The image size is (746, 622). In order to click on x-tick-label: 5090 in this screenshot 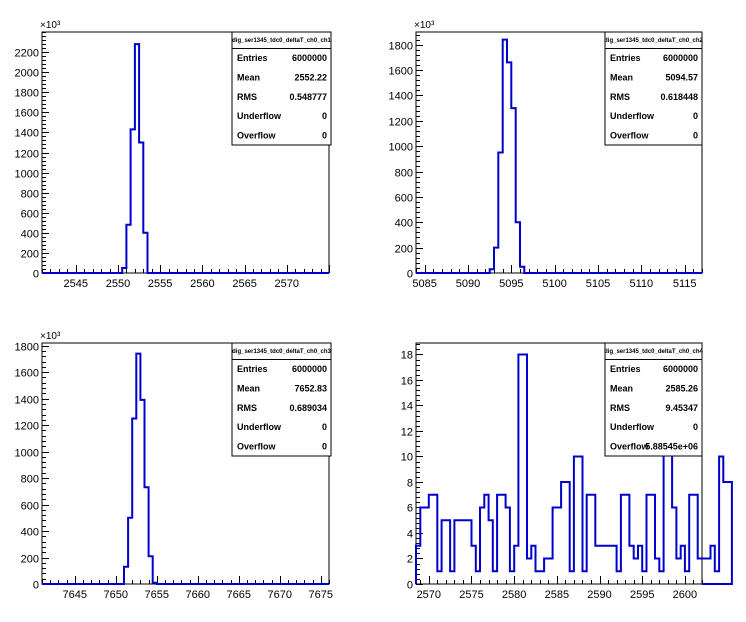, I will do `click(468, 284)`.